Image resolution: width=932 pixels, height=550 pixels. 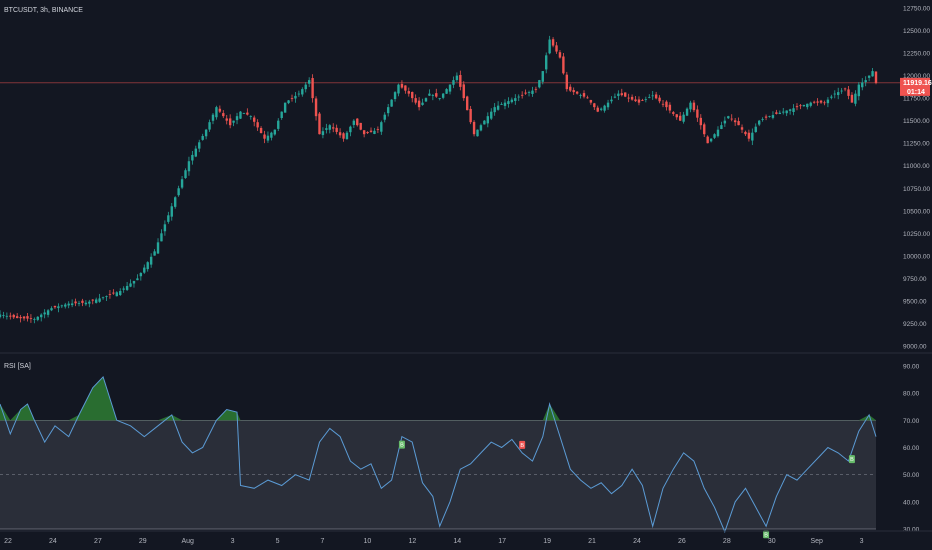 What do you see at coordinates (915, 279) in the screenshot?
I see `price-tick-label: 9750.00` at bounding box center [915, 279].